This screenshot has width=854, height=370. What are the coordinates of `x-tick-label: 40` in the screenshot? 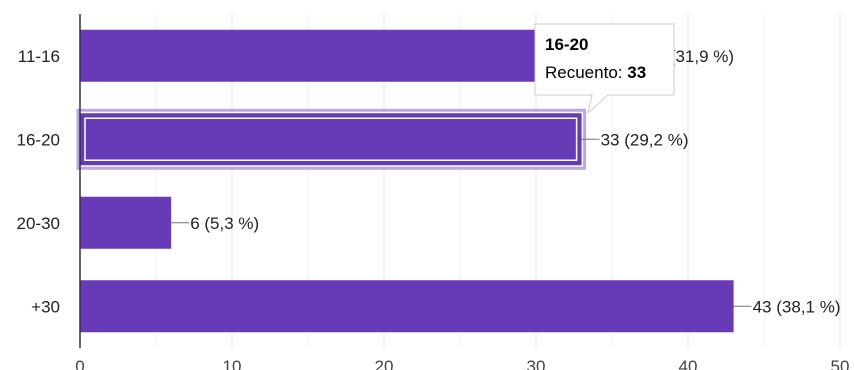 It's located at (688, 363).